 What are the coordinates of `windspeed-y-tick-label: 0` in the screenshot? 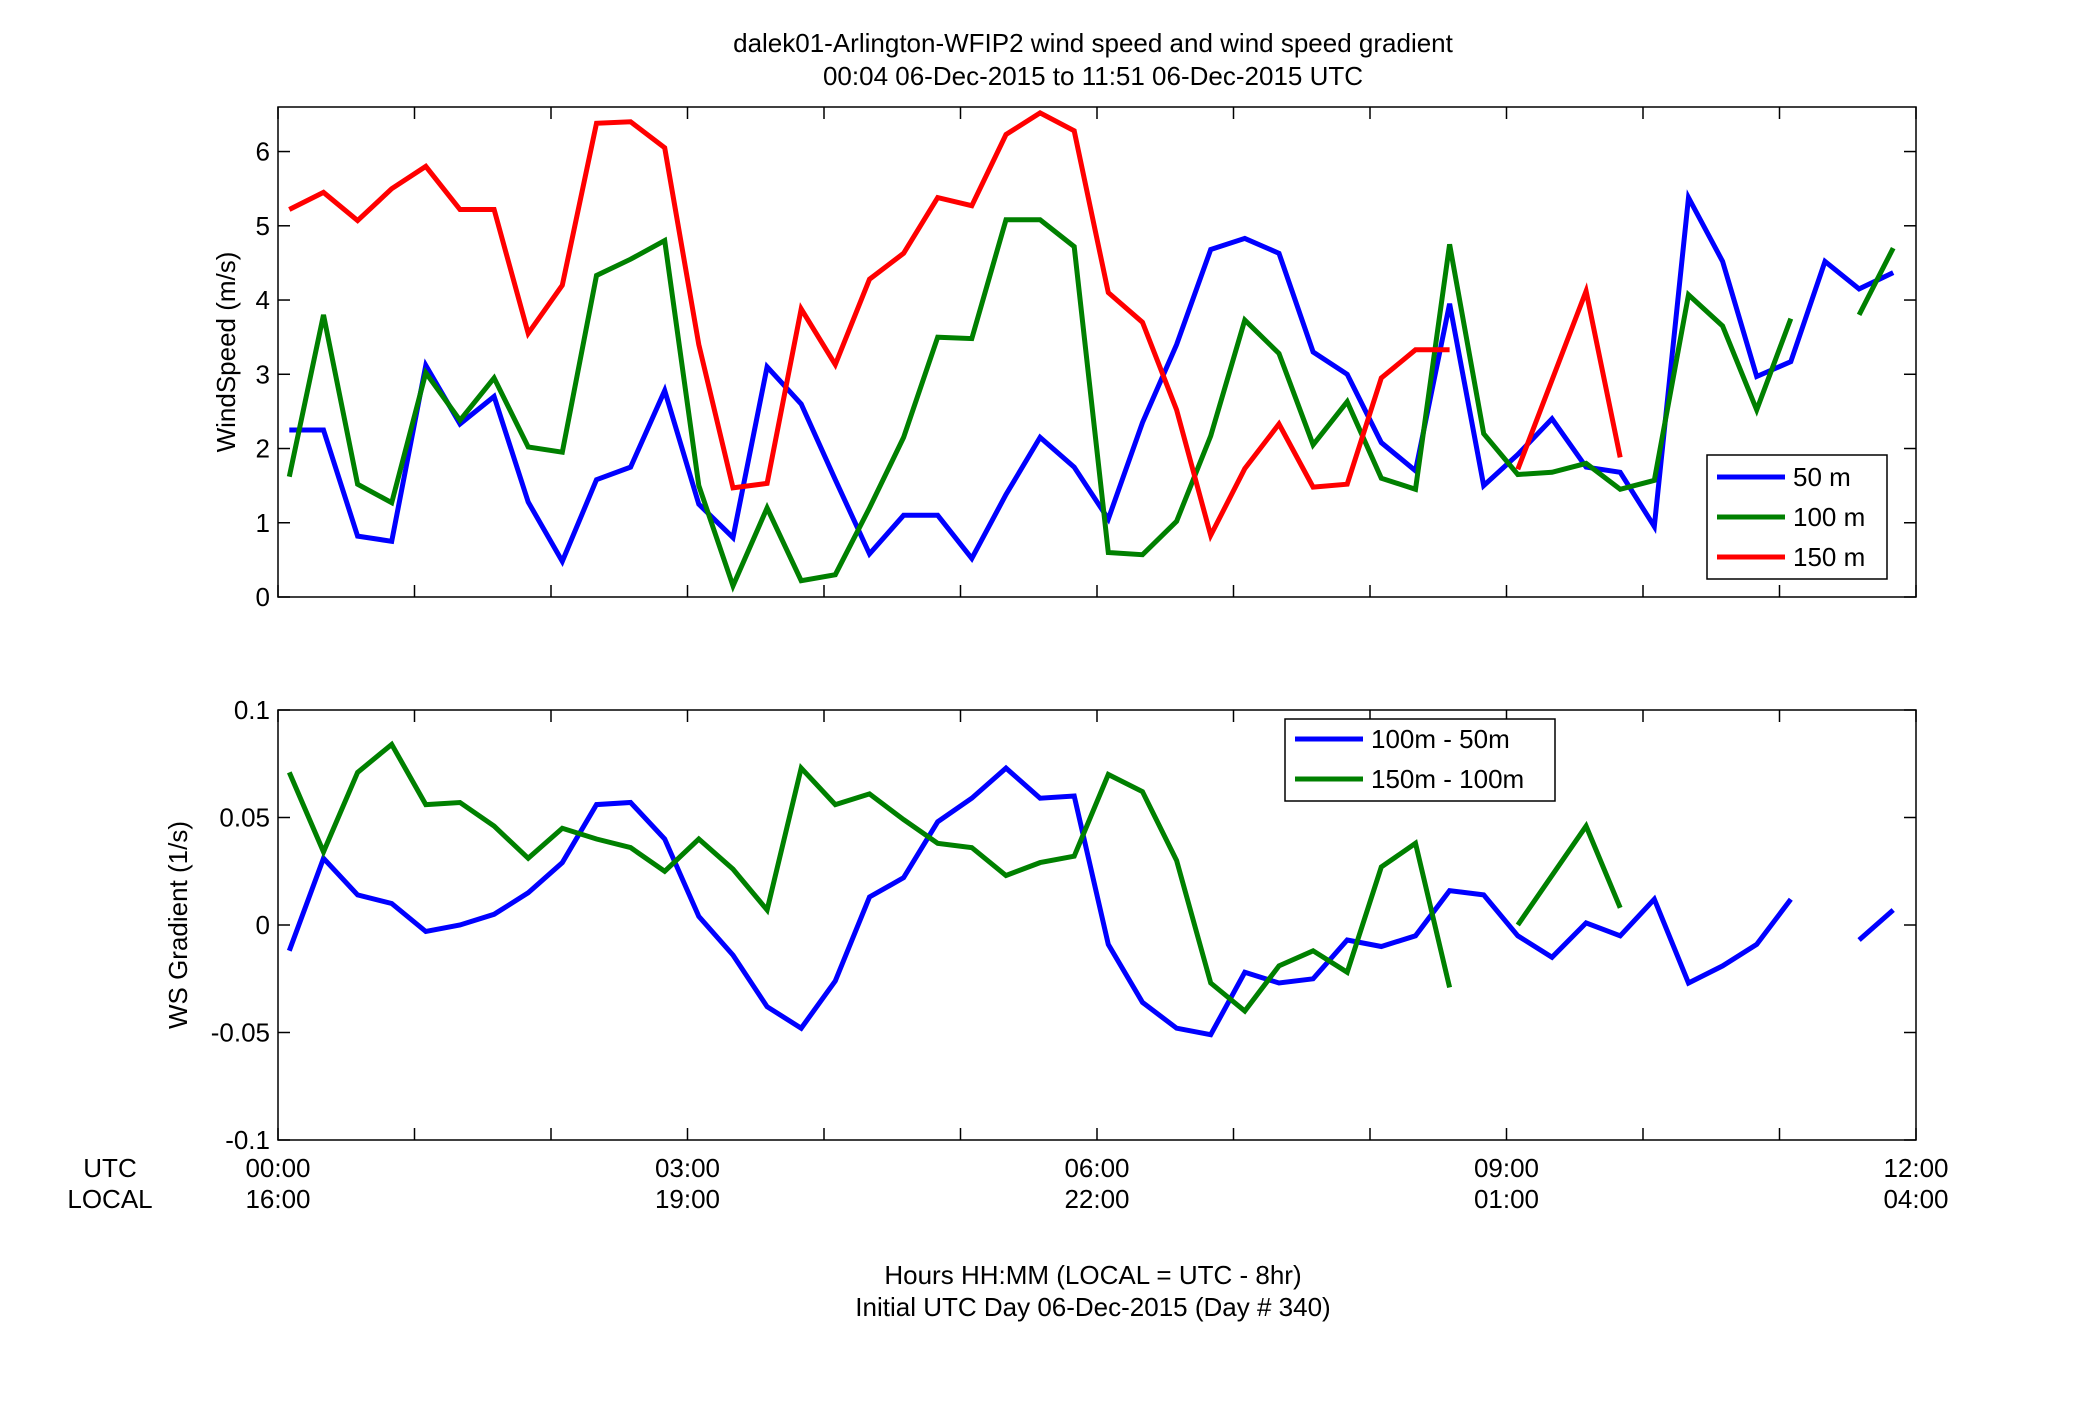 It's located at (263, 597).